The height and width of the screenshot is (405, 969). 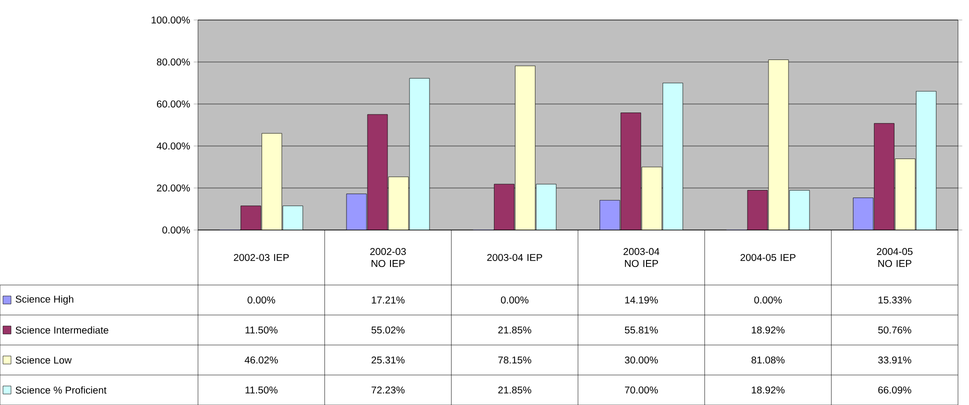 What do you see at coordinates (641, 330) in the screenshot?
I see `data-label: 55.81%` at bounding box center [641, 330].